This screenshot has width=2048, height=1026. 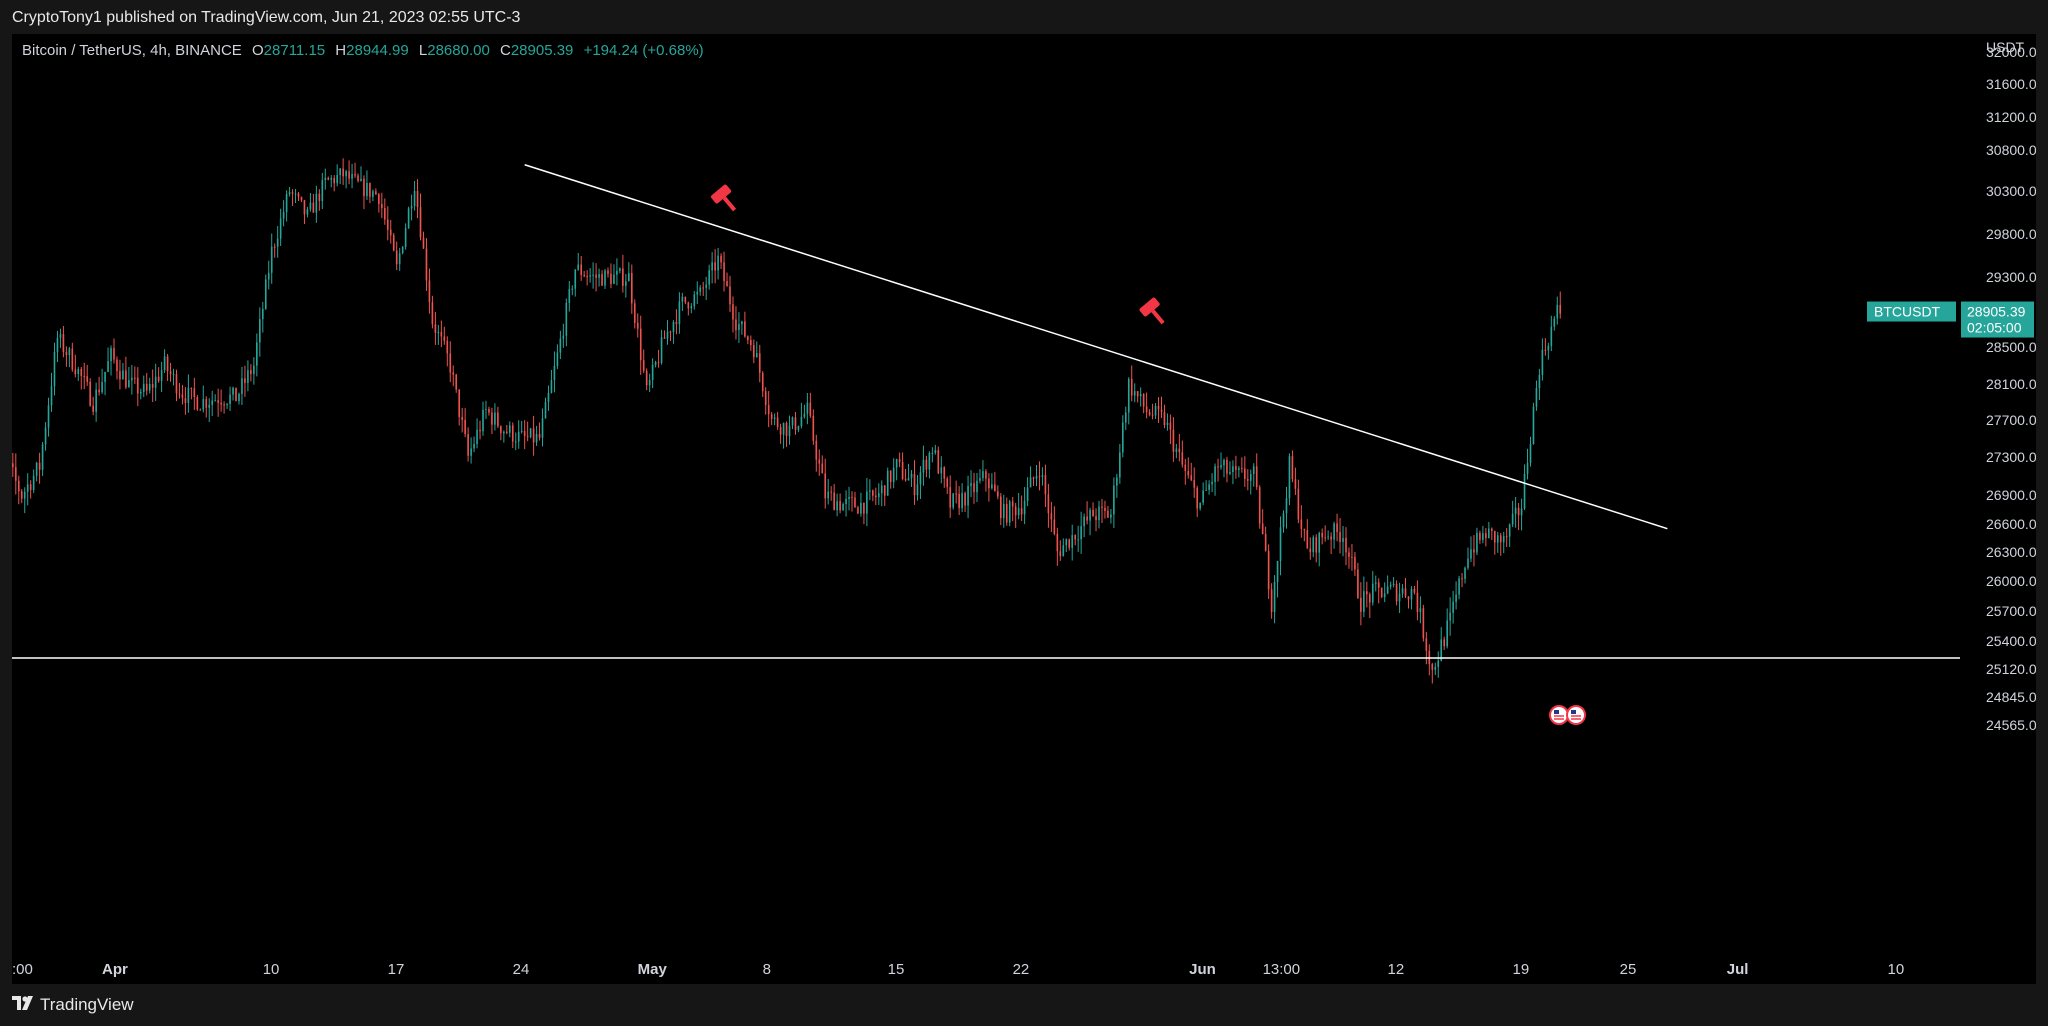 What do you see at coordinates (1998, 509) in the screenshot?
I see `price-axis` at bounding box center [1998, 509].